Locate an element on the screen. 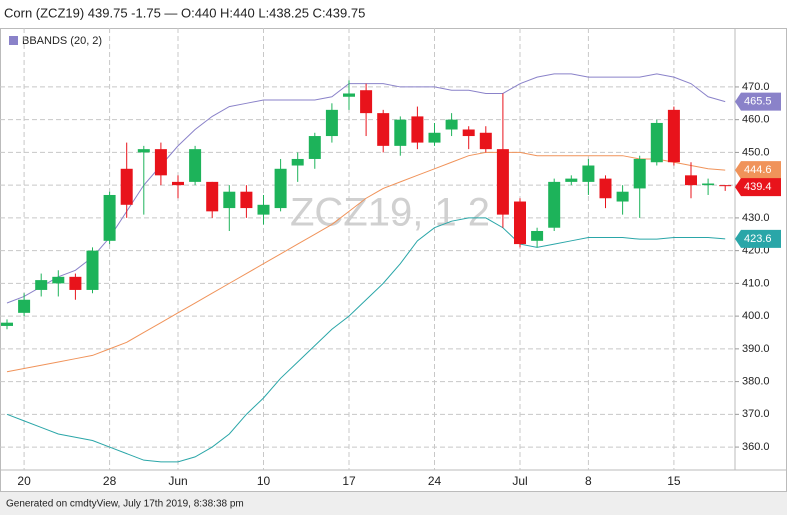  x-tick-label: 15 is located at coordinates (674, 481).